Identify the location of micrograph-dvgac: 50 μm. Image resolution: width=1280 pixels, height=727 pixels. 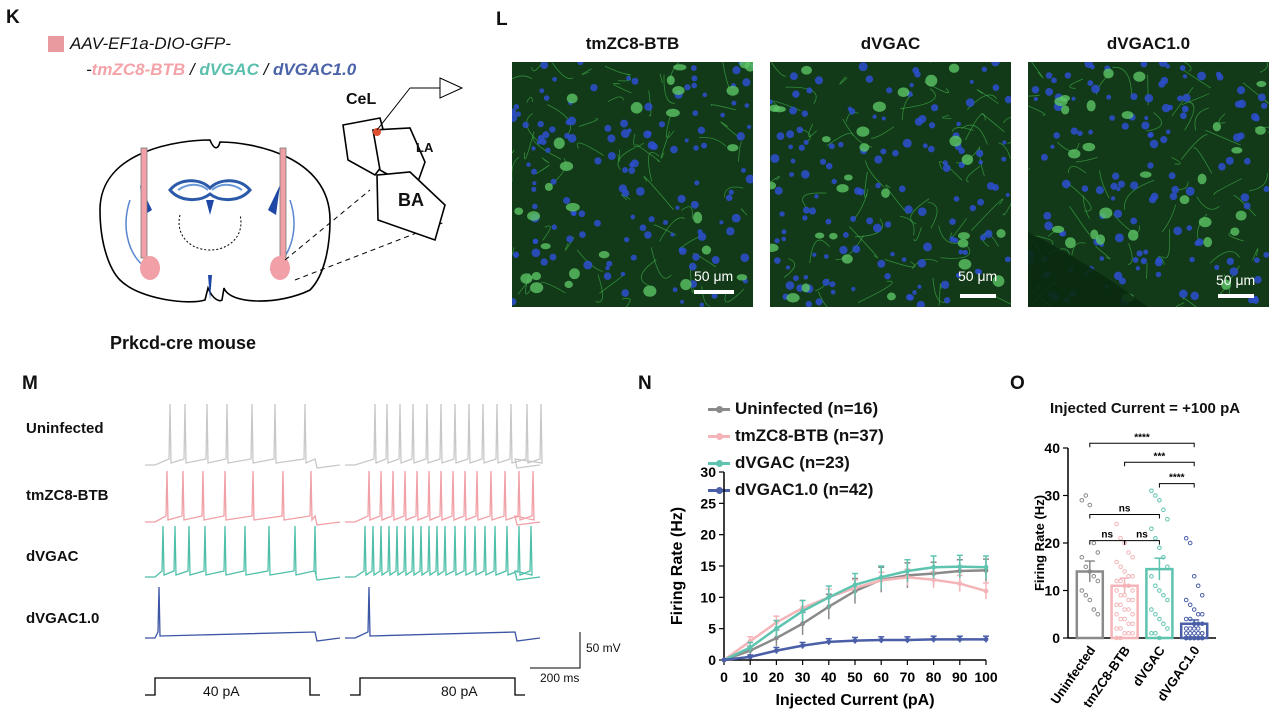
(890, 184).